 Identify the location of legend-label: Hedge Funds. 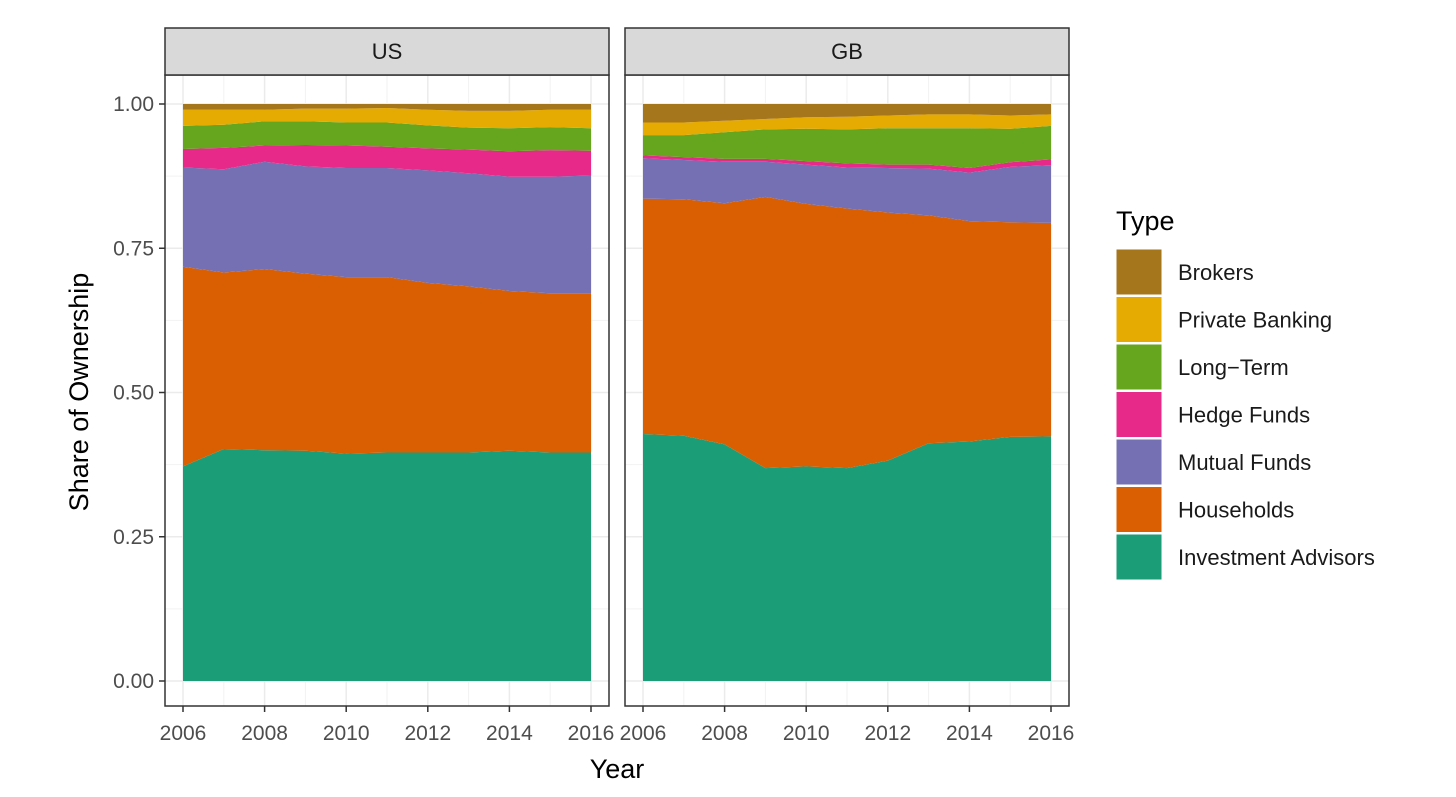
(1244, 415).